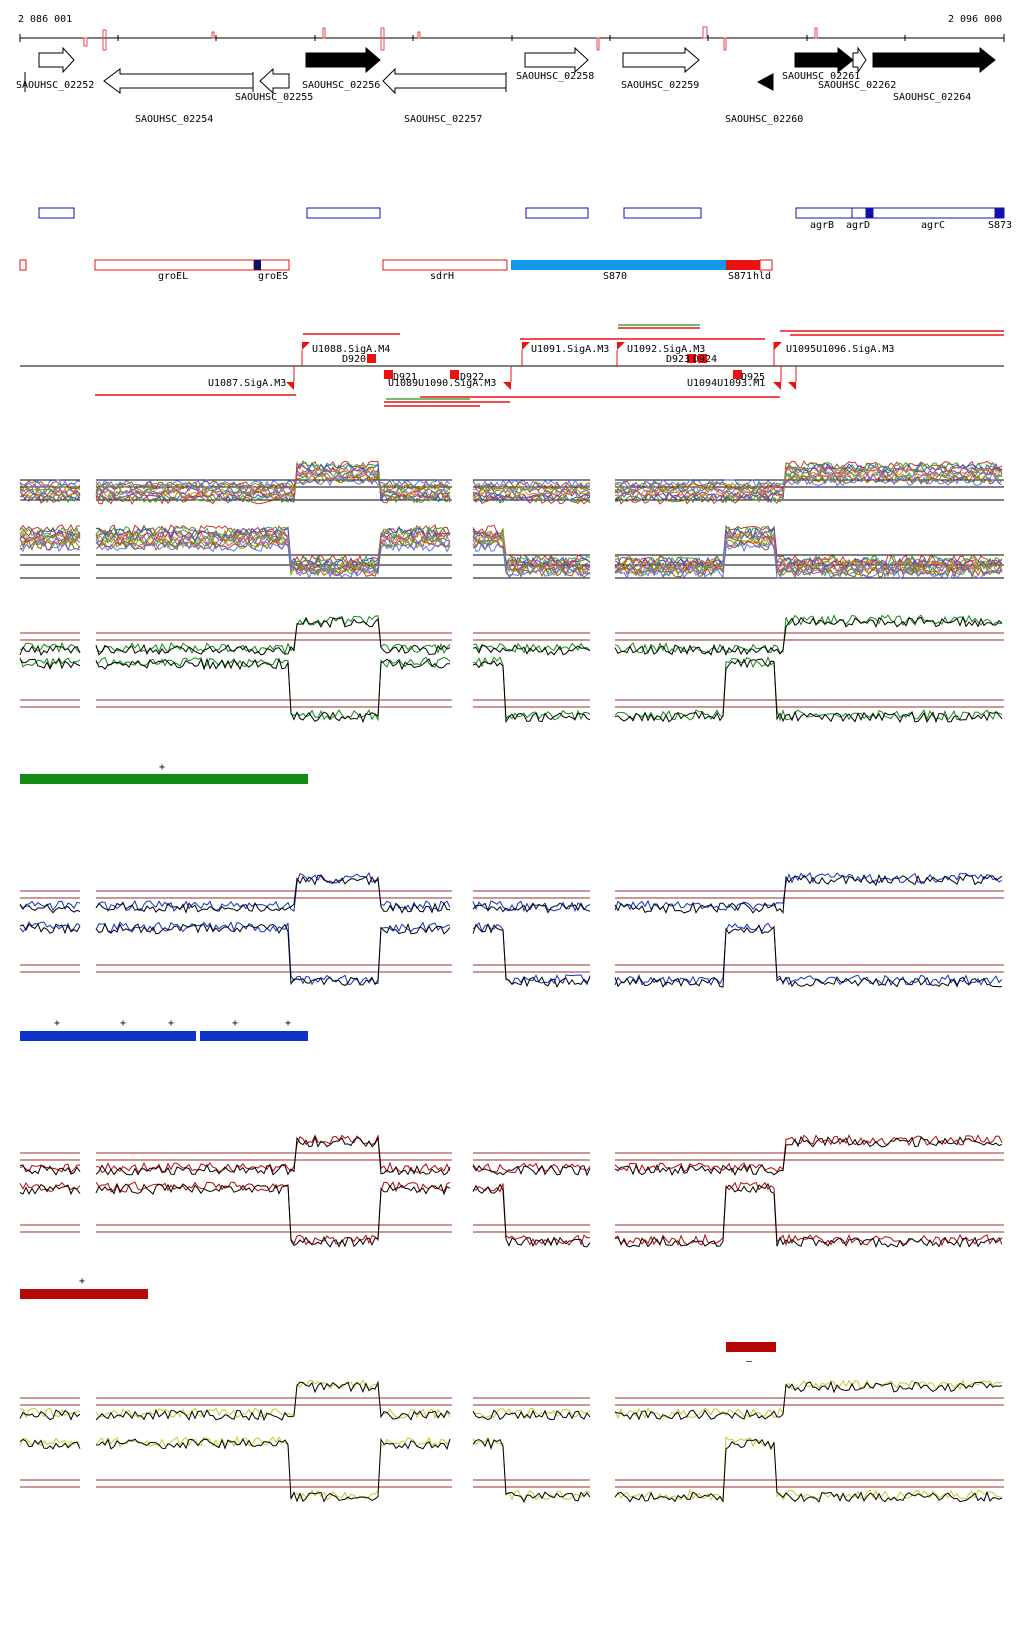  I want to click on promoter-label: U1091.SigA.M3, so click(570, 349).